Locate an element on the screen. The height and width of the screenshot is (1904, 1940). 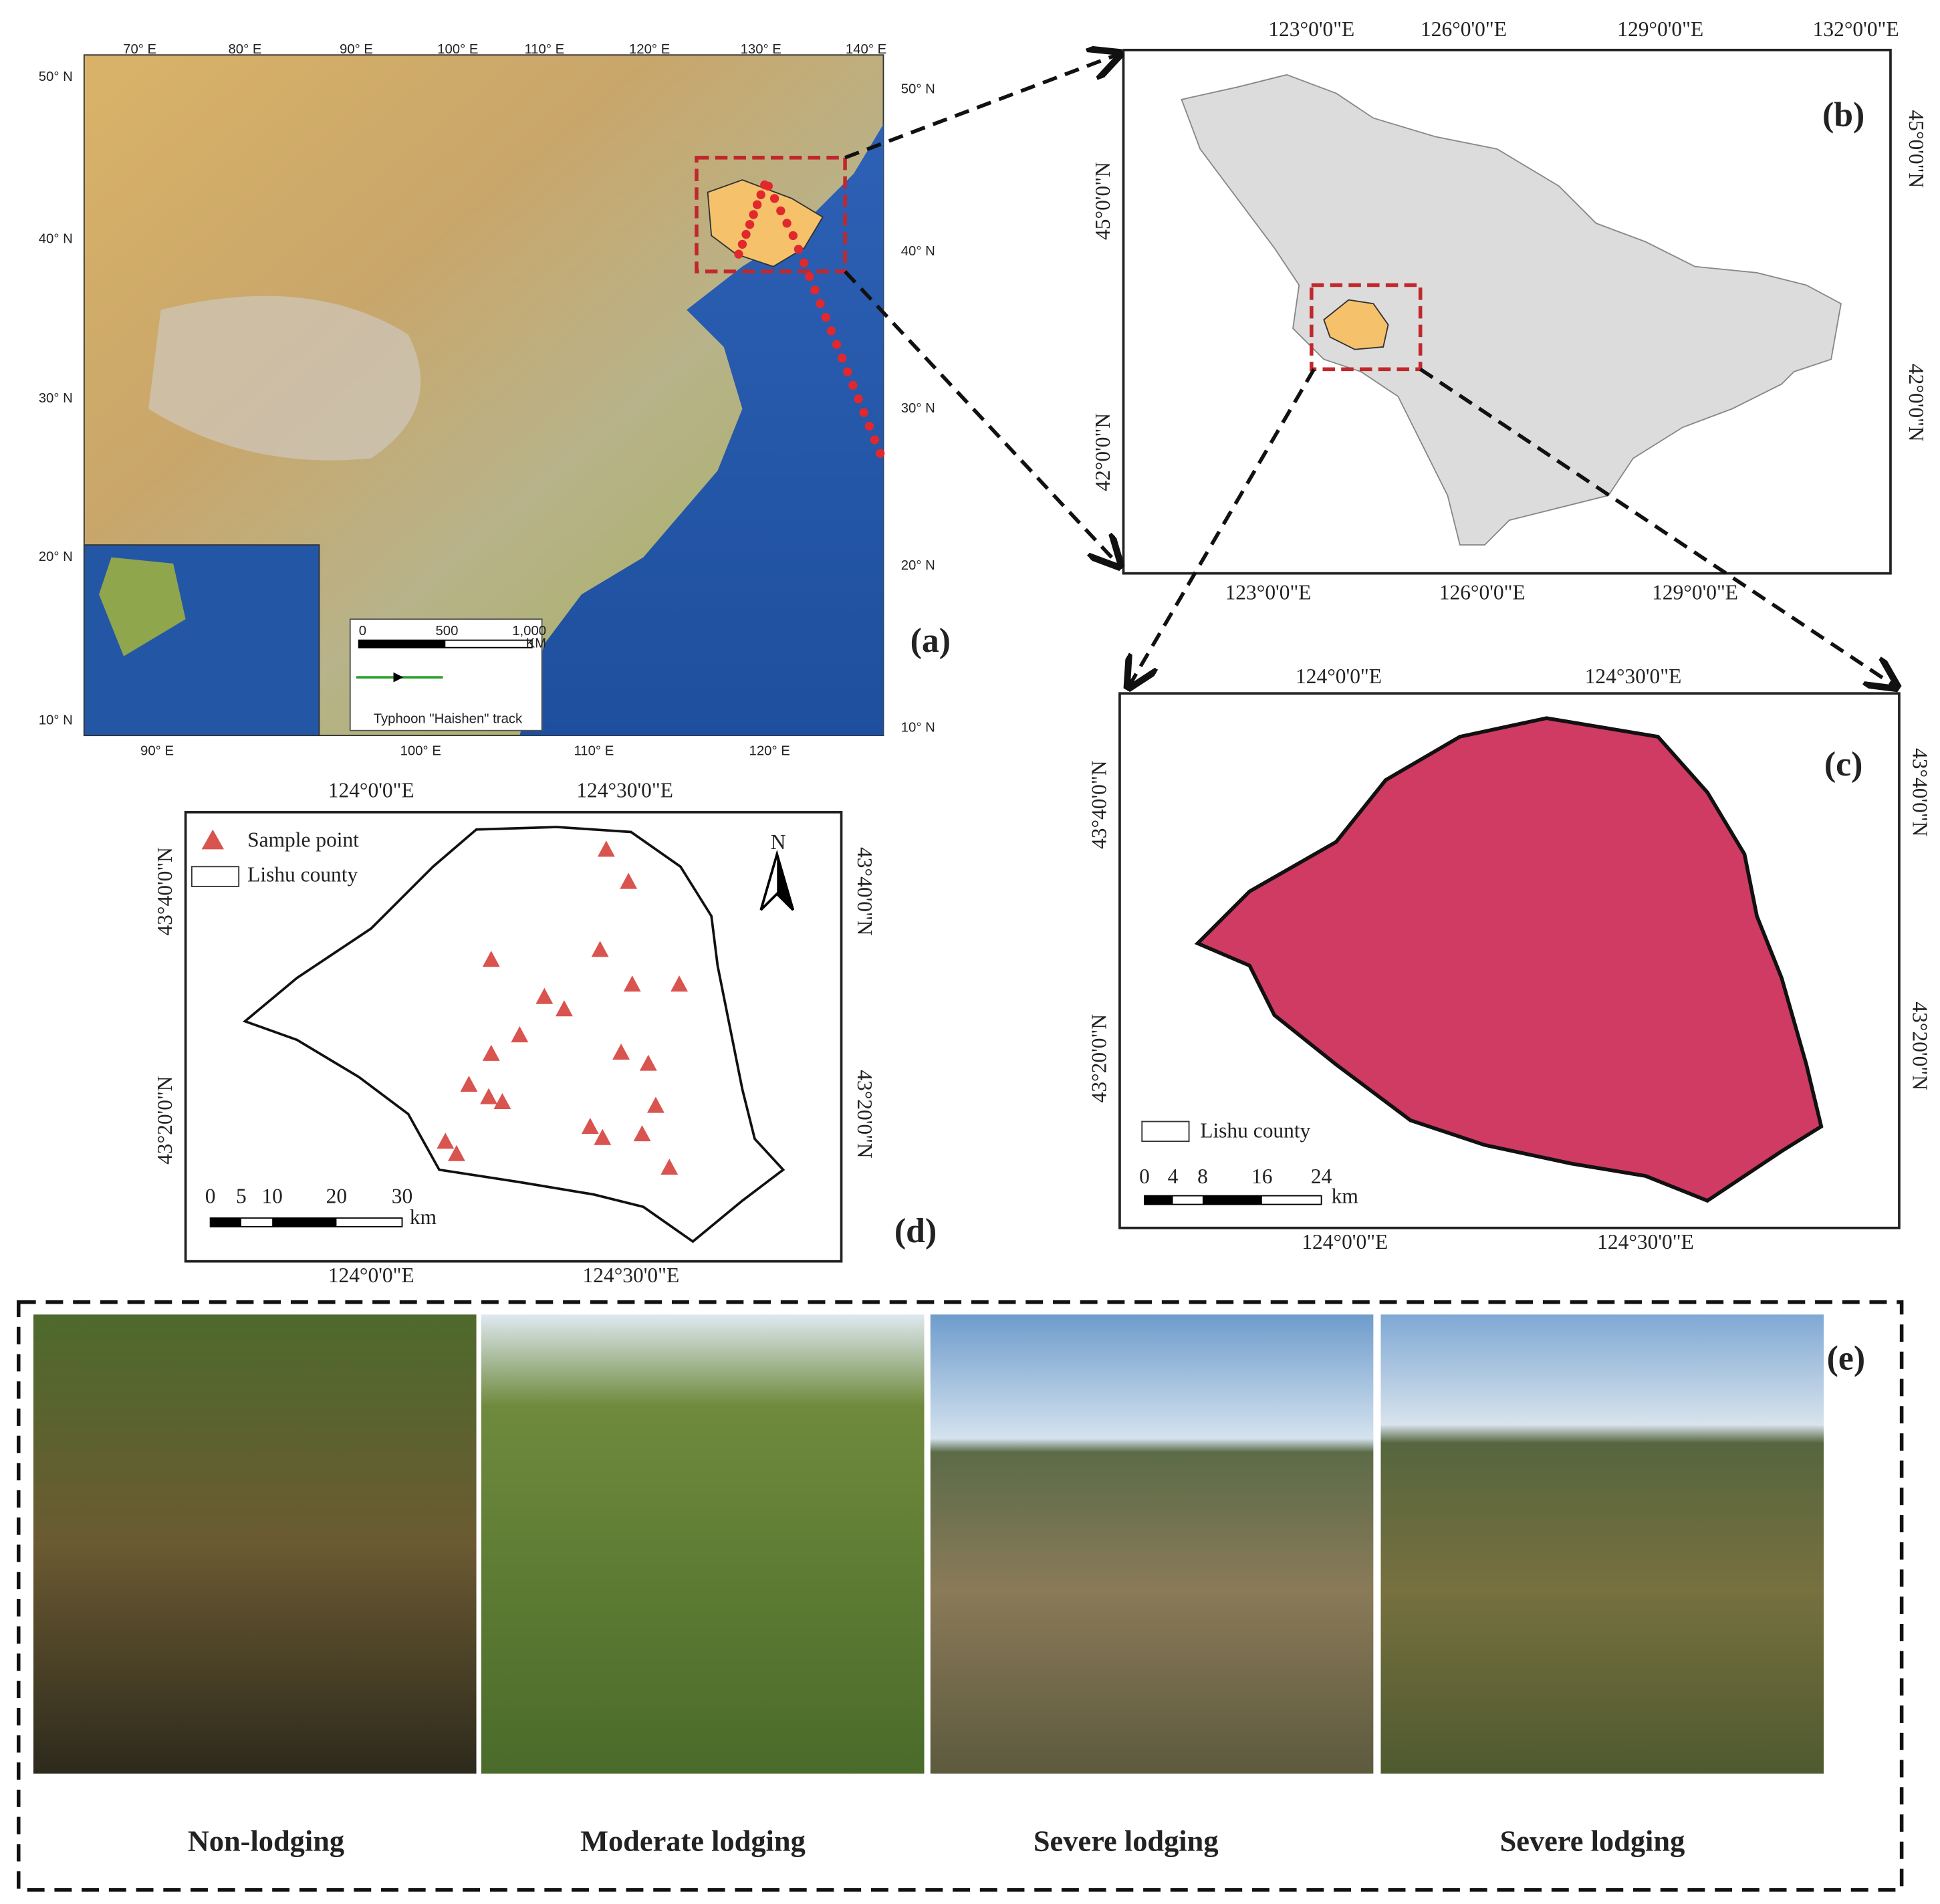
label: 70° E is located at coordinates (139, 49).